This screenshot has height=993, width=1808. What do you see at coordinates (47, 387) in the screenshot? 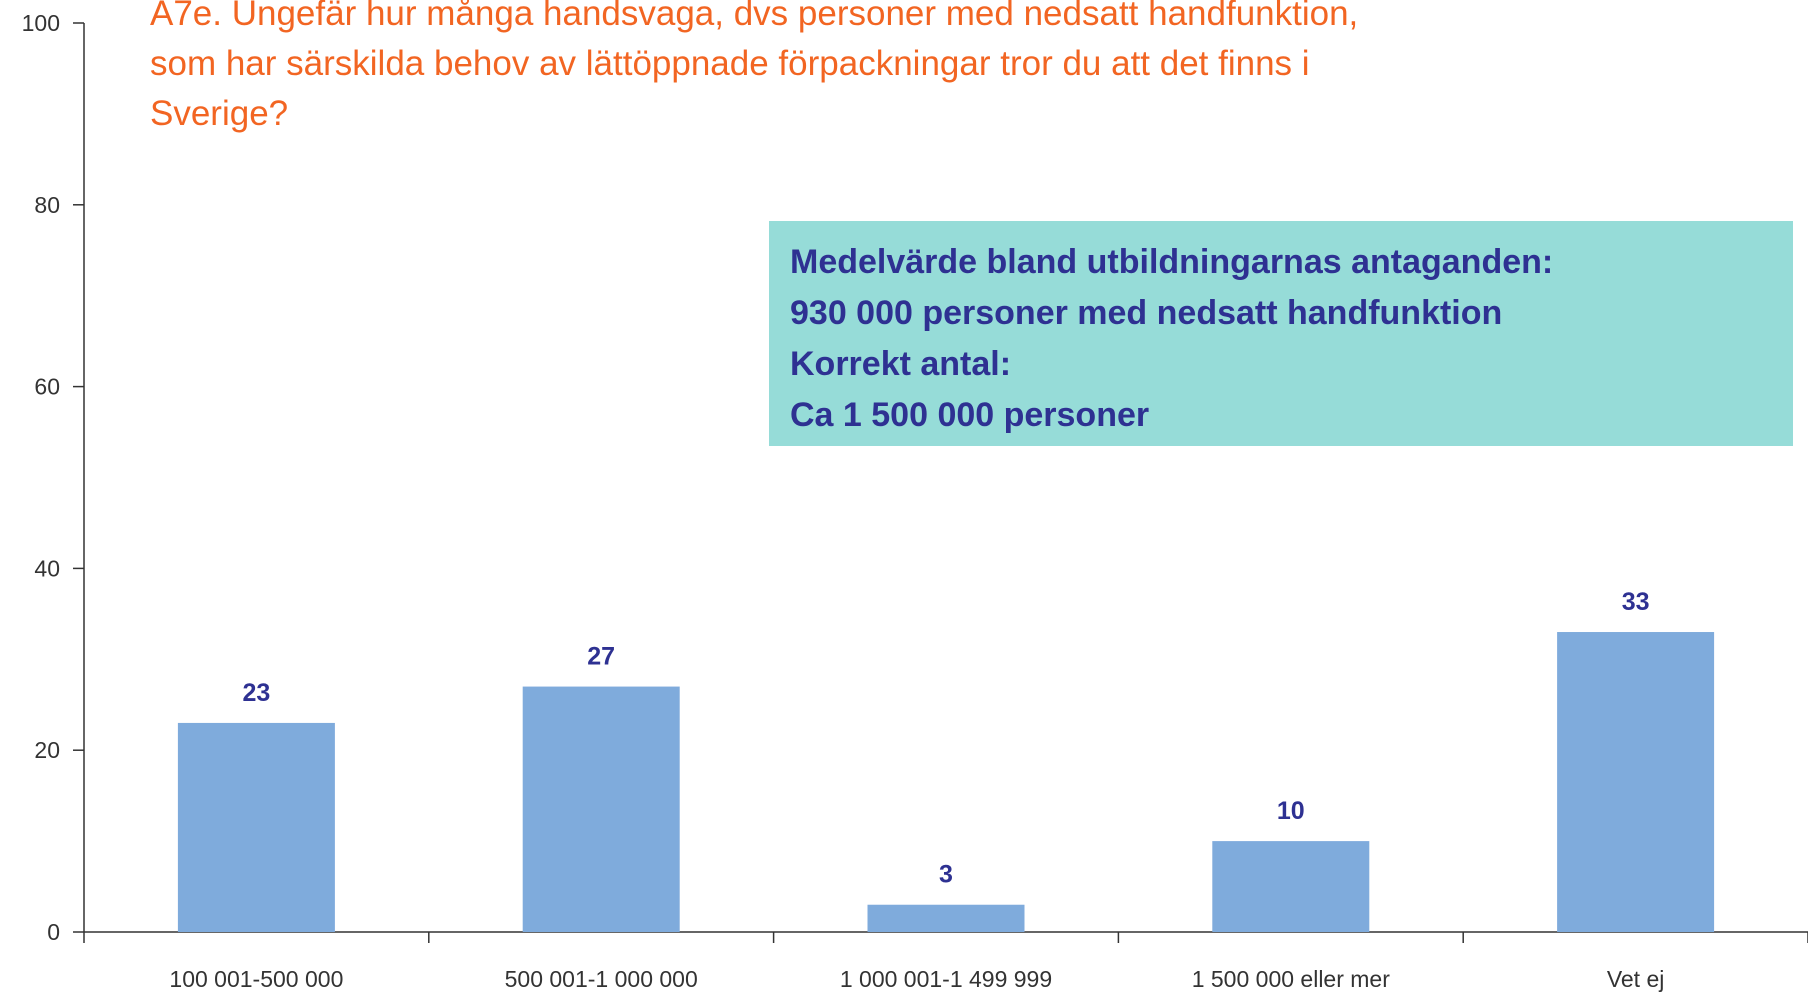
I see `y-tick-label: 60` at bounding box center [47, 387].